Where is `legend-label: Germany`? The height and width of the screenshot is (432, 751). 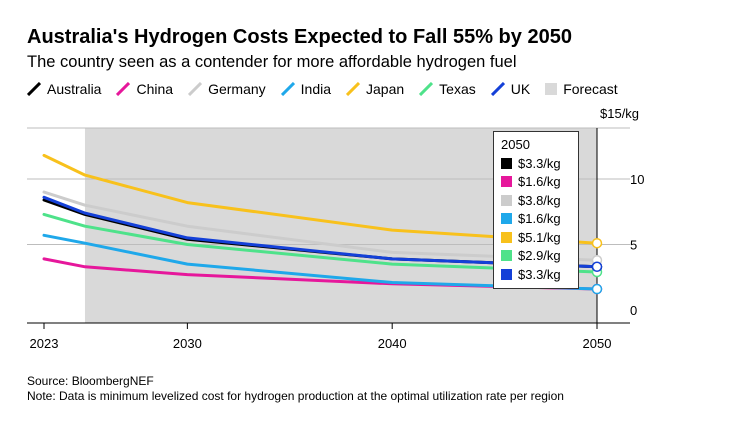 legend-label: Germany is located at coordinates (237, 89).